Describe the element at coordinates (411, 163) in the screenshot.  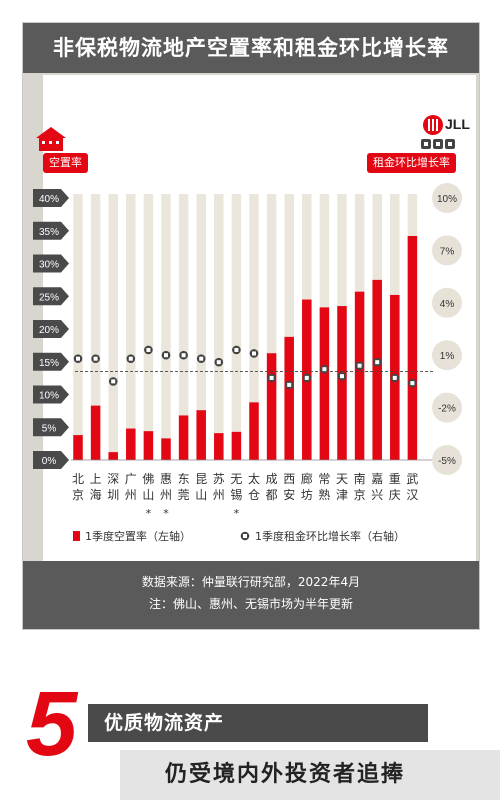
I see `rent-growth-axis-label: 租金环比增长率` at that location.